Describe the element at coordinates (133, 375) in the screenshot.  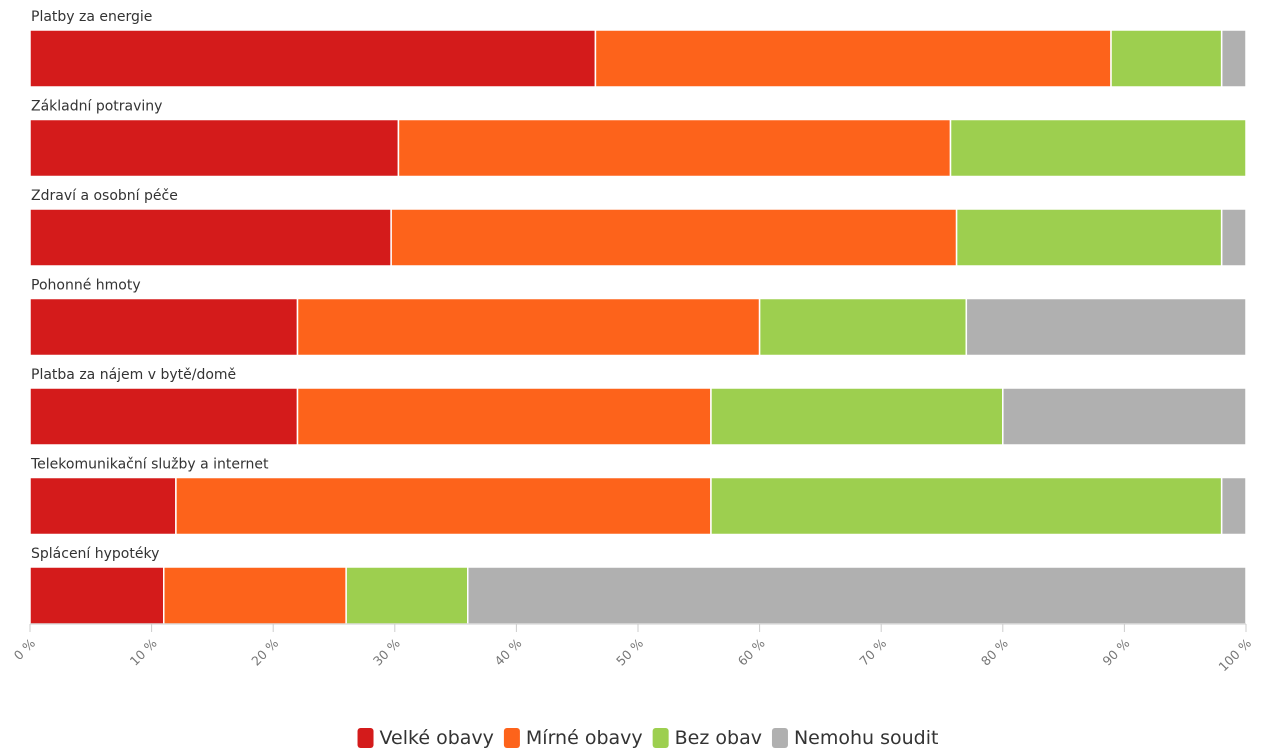
I see `category-label: Platba za nájem v bytě/domě` at that location.